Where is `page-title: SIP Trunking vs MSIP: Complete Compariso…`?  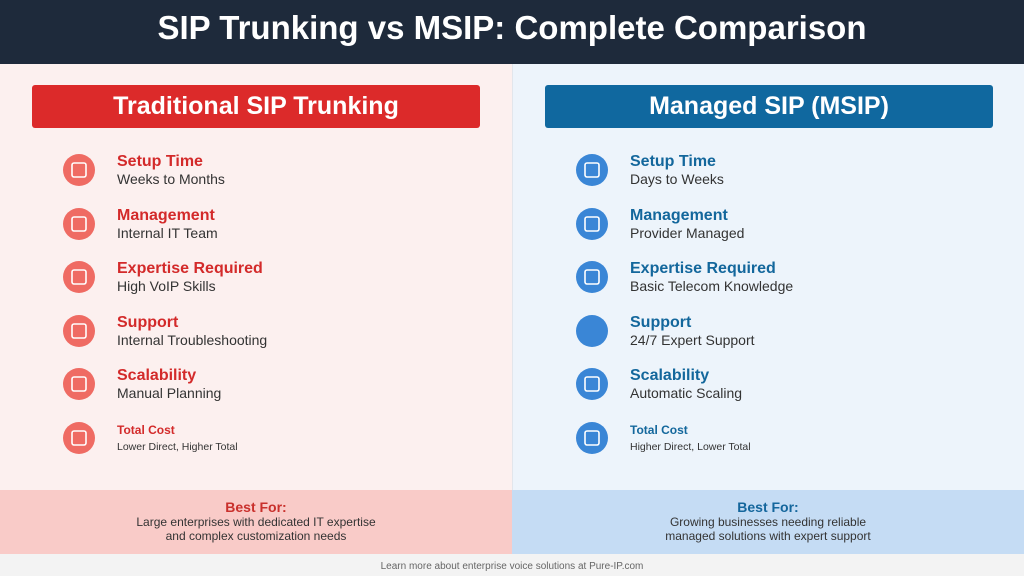 page-title: SIP Trunking vs MSIP: Complete Compariso… is located at coordinates (512, 32).